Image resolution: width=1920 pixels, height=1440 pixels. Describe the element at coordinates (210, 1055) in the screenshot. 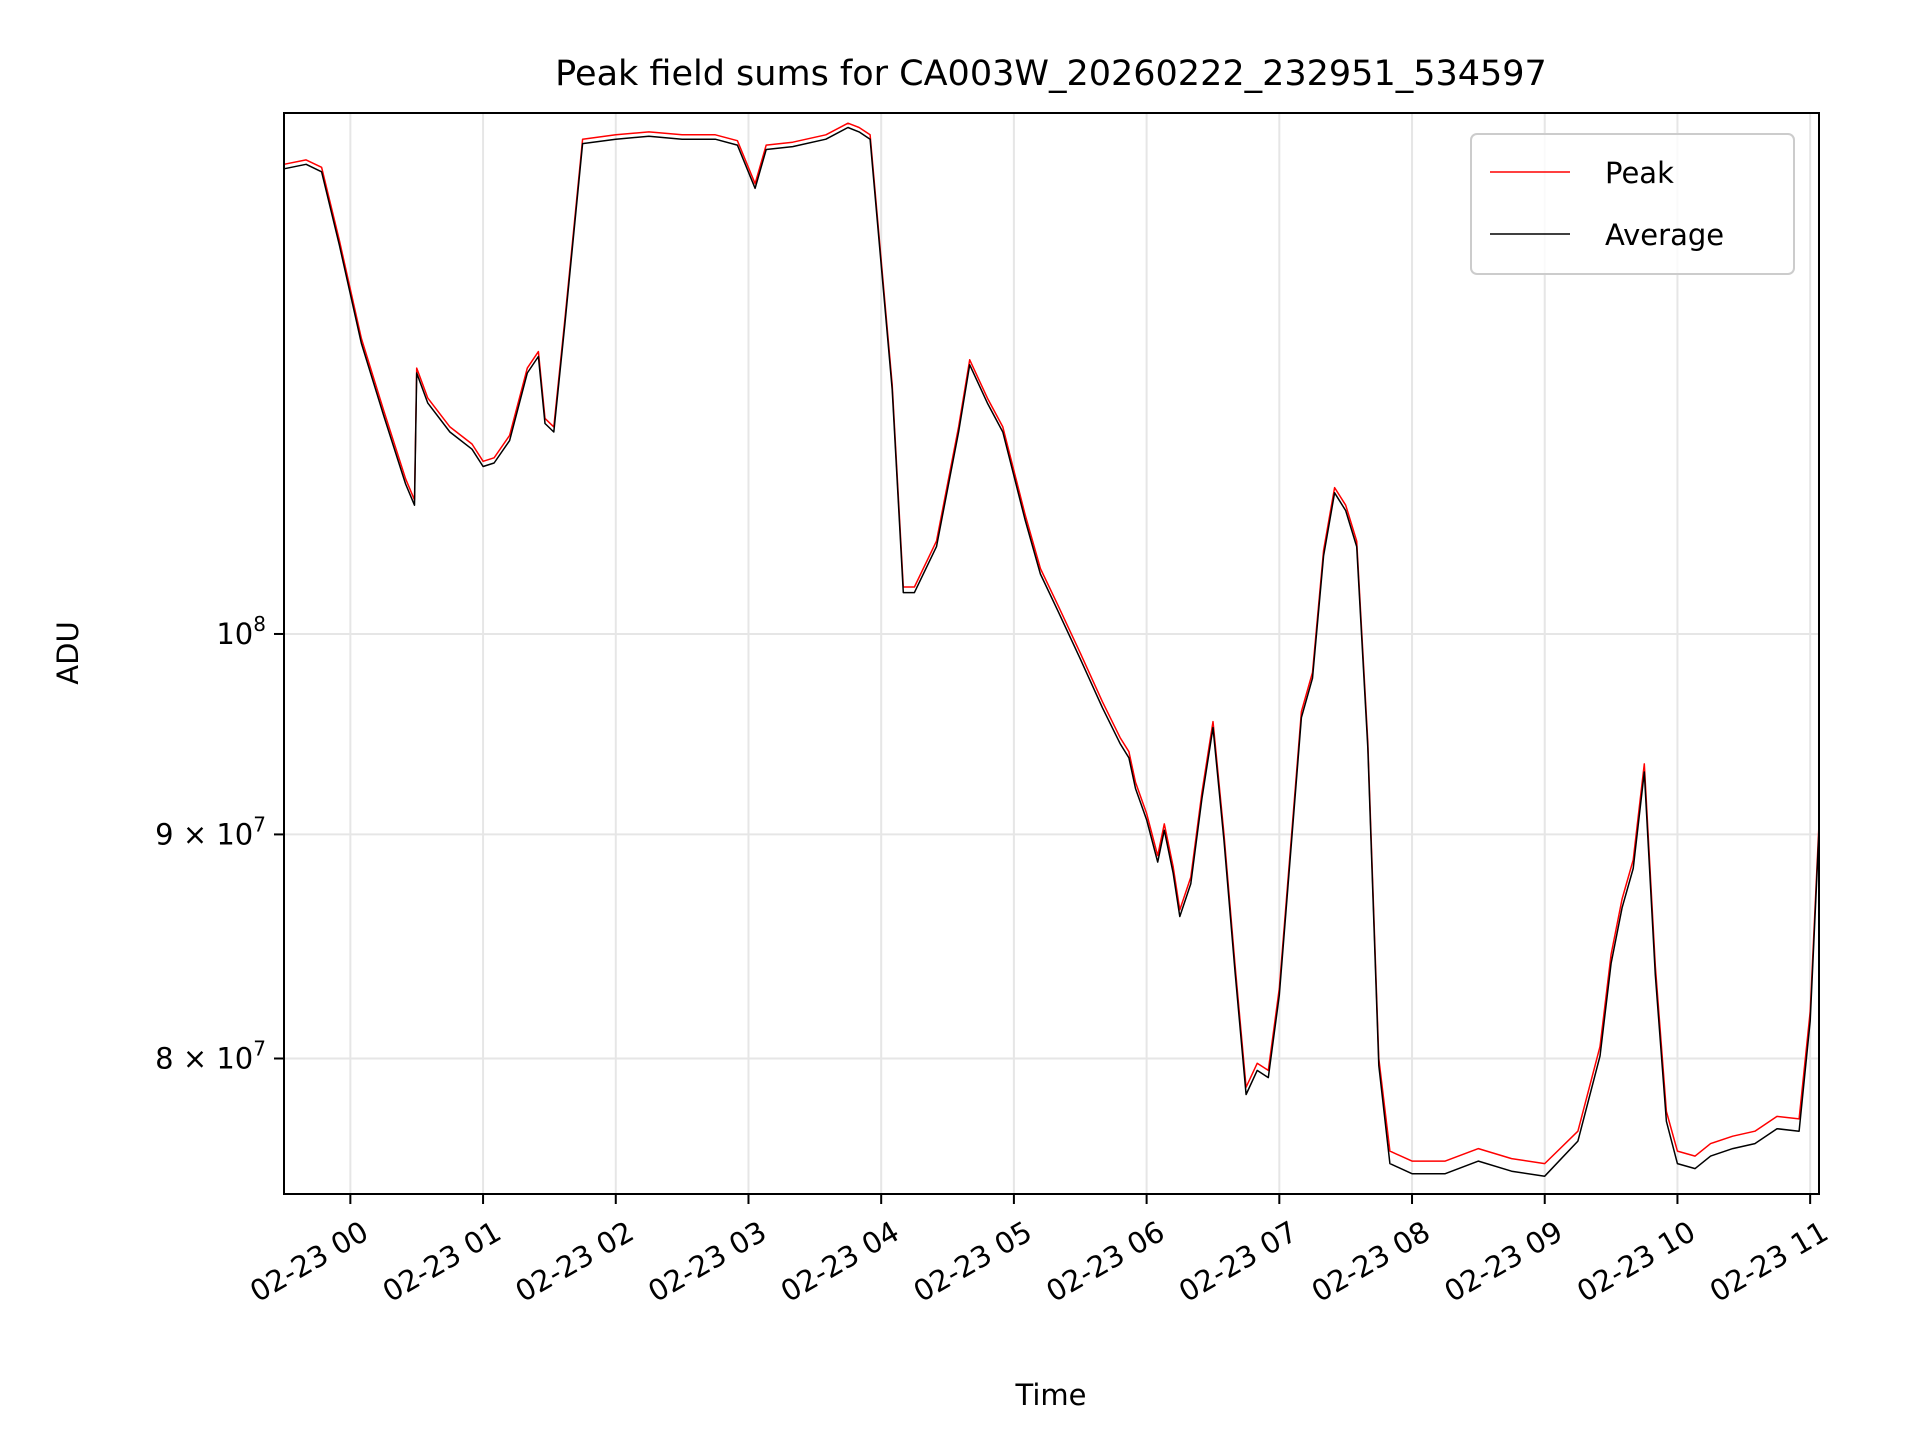

I see `y-tick-label: 8 × 107` at that location.